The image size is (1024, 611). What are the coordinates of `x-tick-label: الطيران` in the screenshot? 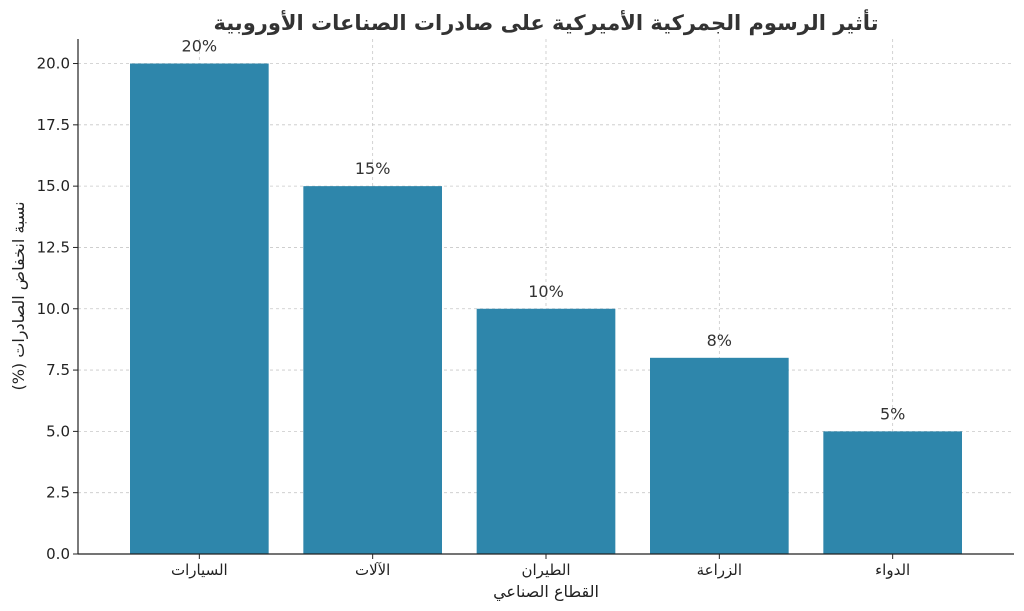 It's located at (545, 570).